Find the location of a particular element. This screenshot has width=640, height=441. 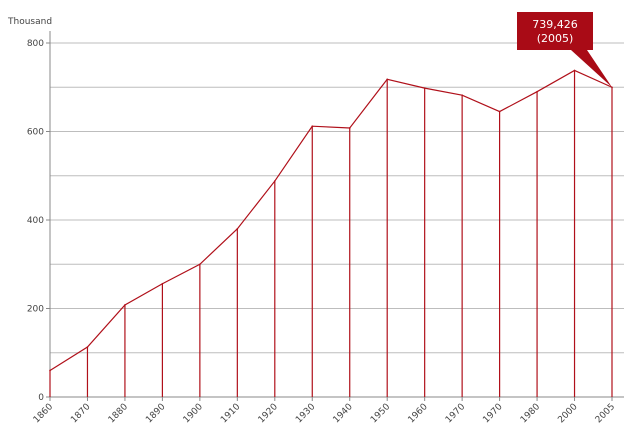

x-tick-label: 1900 is located at coordinates (193, 413).